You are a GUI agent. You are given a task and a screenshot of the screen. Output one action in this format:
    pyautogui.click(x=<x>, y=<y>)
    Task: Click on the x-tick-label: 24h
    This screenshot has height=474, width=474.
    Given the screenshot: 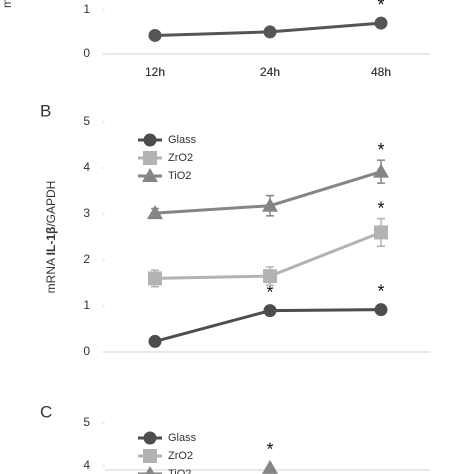 What is the action you would take?
    pyautogui.click(x=270, y=72)
    